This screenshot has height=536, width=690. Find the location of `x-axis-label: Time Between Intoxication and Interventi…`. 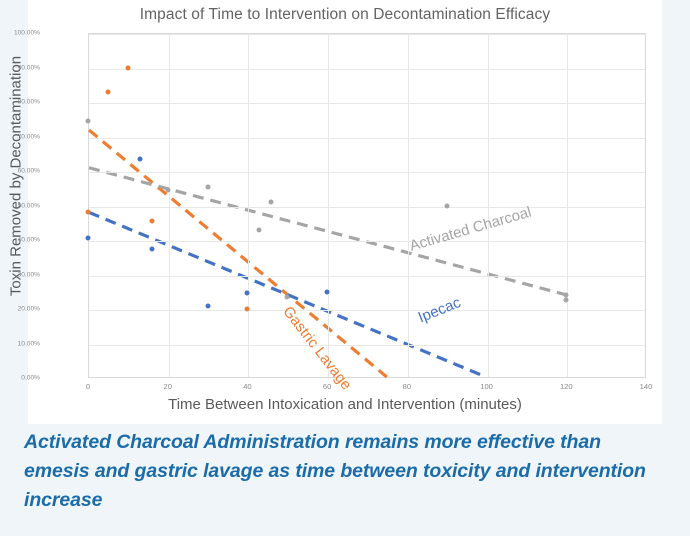

x-axis-label: Time Between Intoxication and Interventi… is located at coordinates (345, 404).